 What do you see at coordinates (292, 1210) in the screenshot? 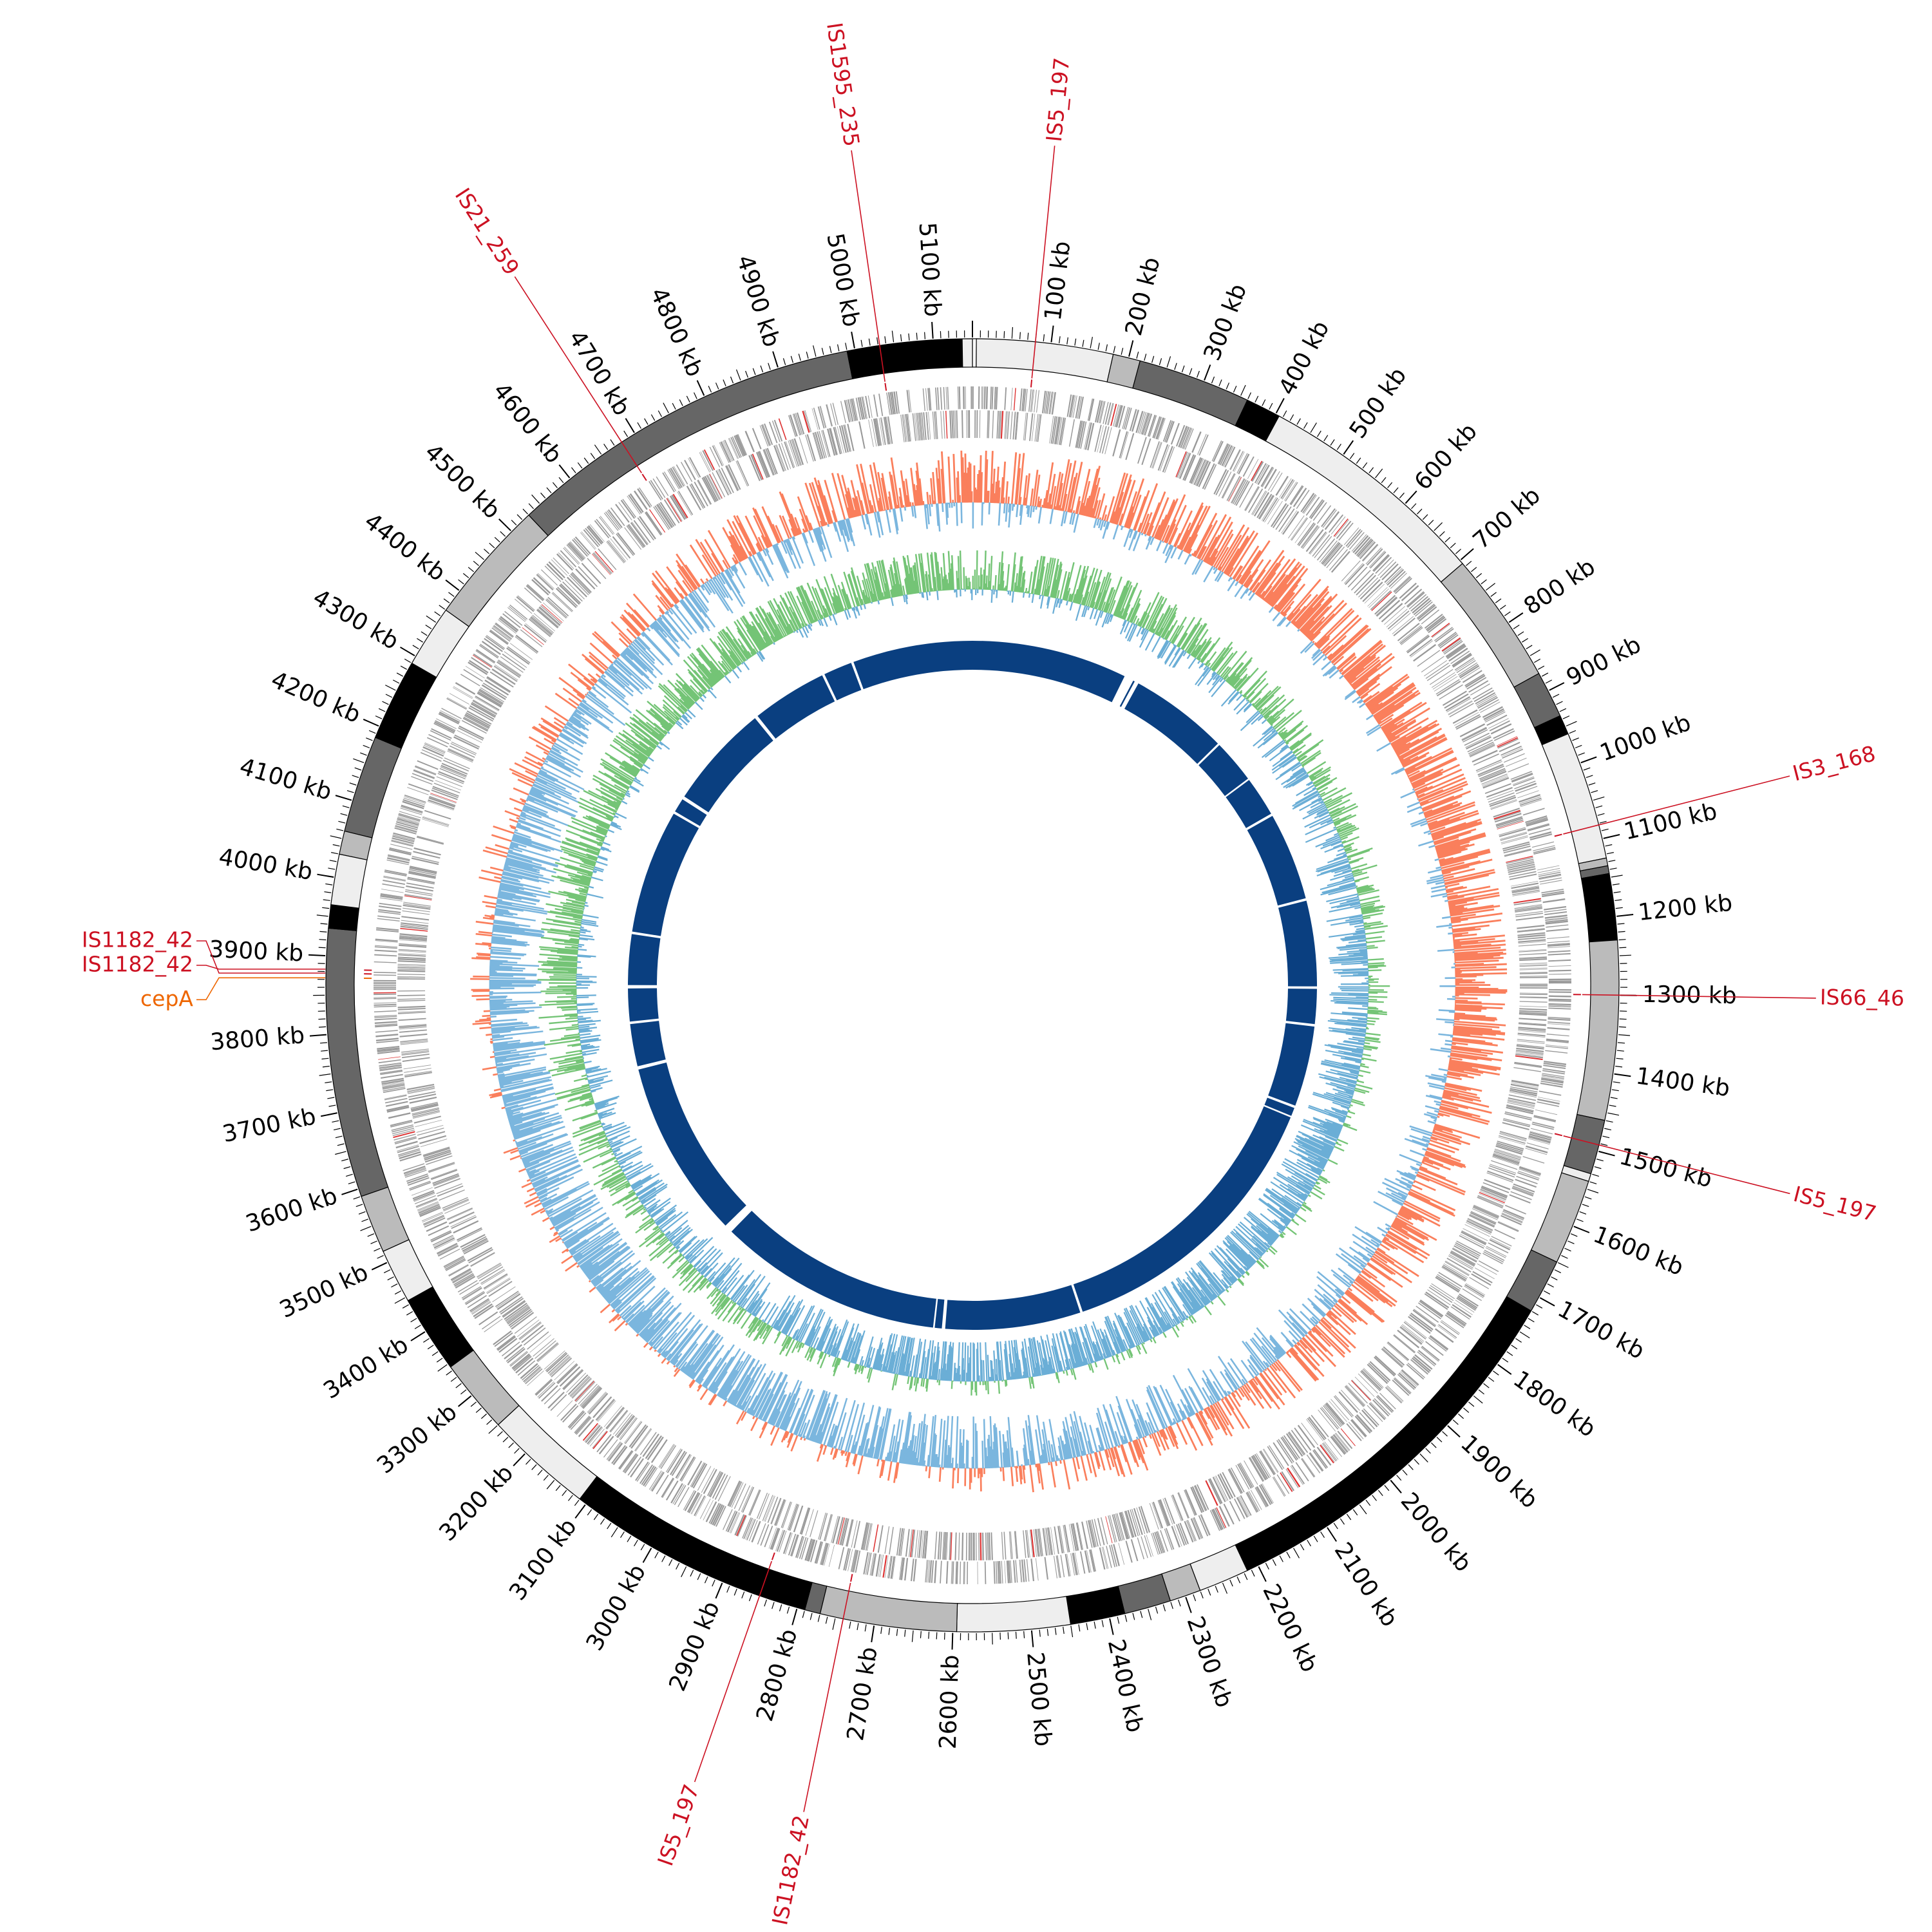
I see `tick-label: 3600 kb` at bounding box center [292, 1210].